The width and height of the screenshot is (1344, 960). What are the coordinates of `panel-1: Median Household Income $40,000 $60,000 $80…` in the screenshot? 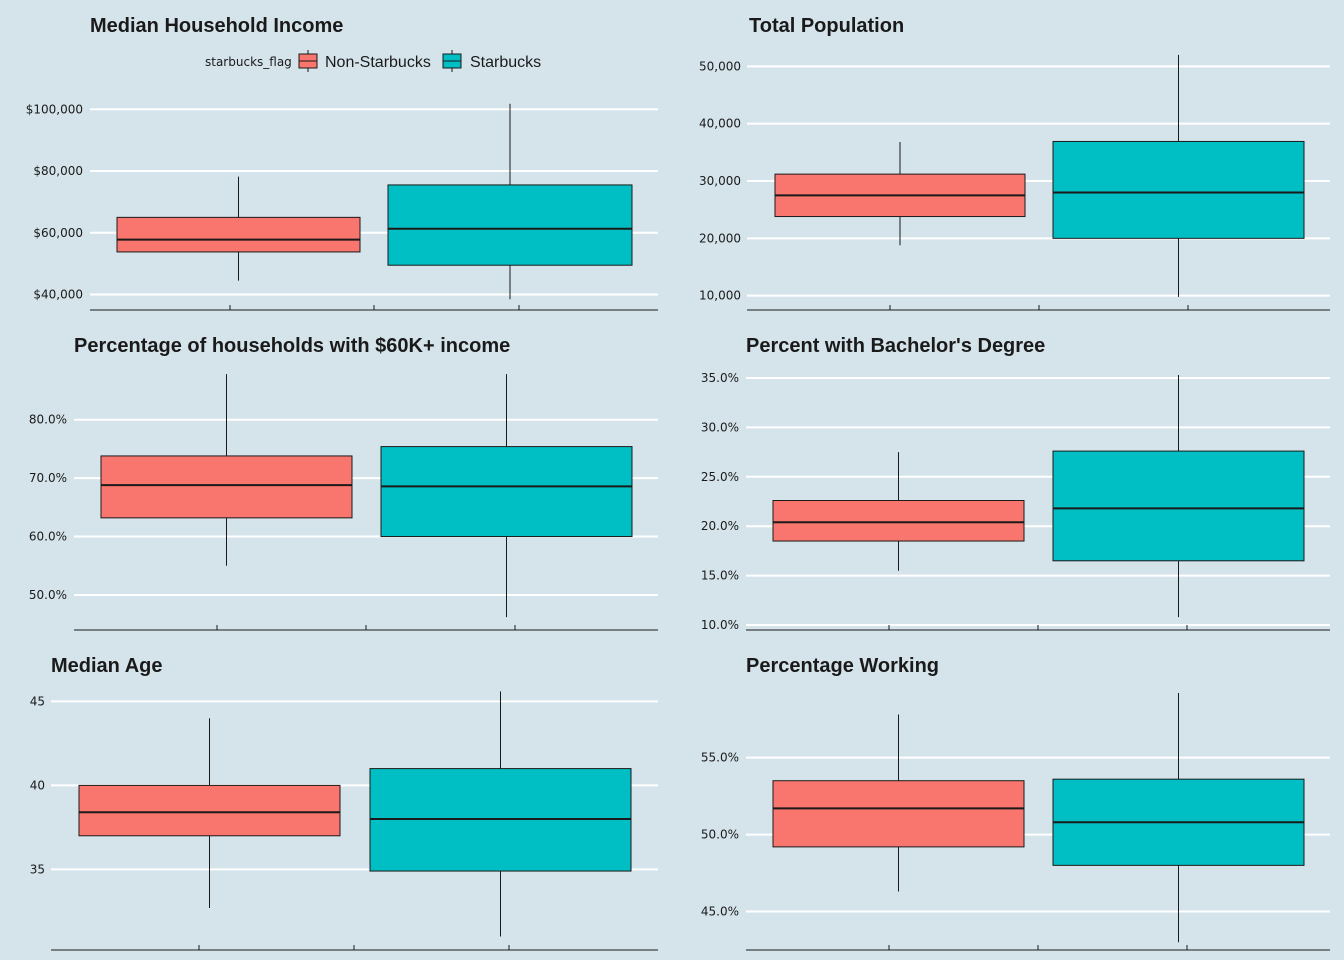 It's located at (342, 163).